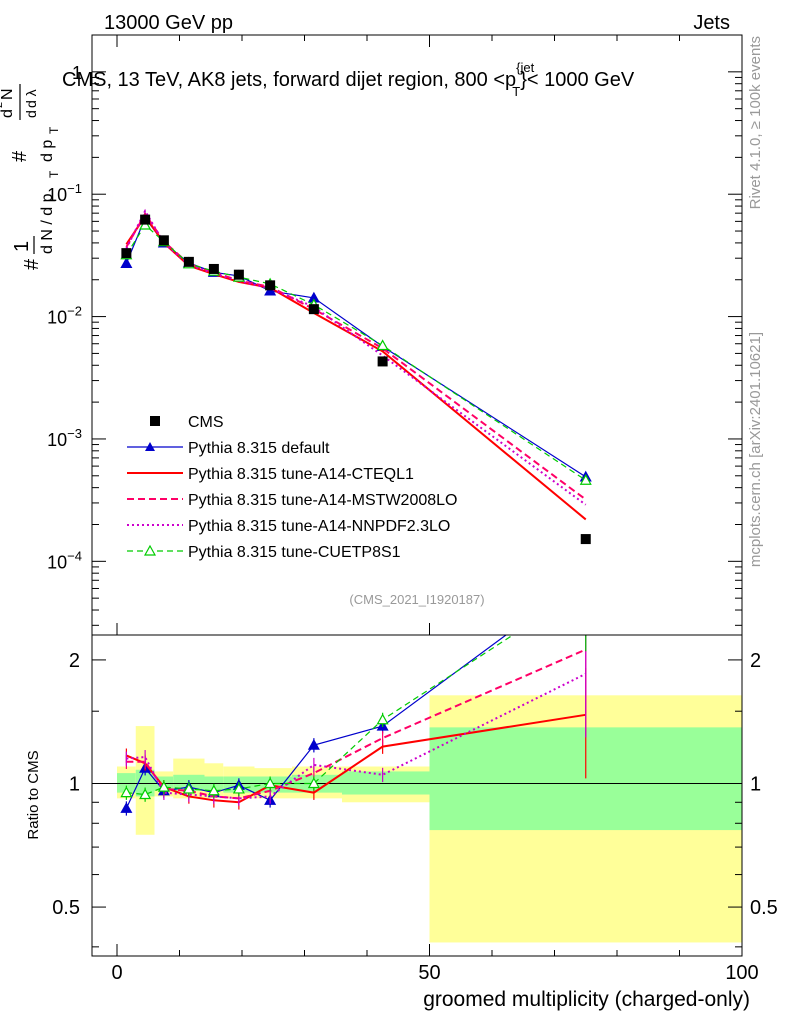 The width and height of the screenshot is (786, 1024). Describe the element at coordinates (764, 908) in the screenshot. I see `ratio-tick-label-right-0: 0.5` at that location.